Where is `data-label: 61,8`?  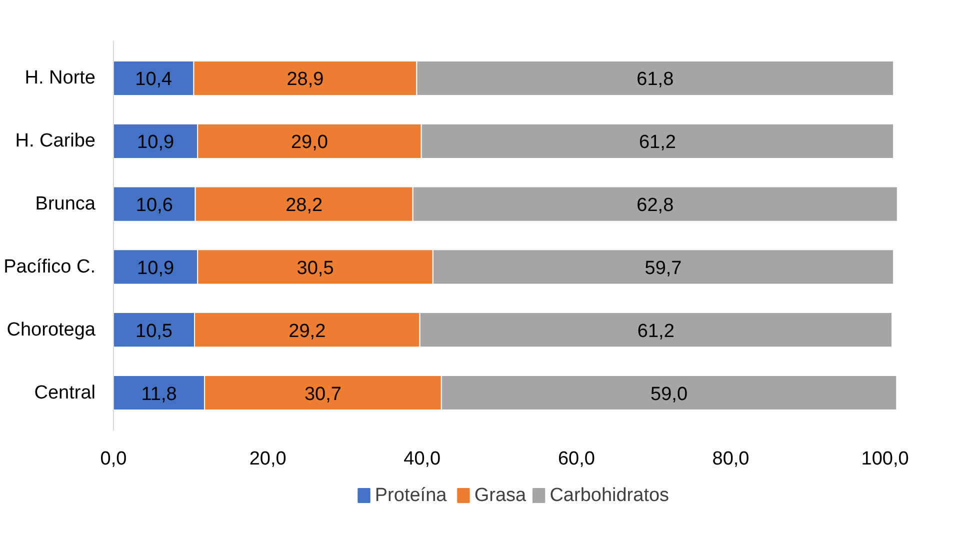 data-label: 61,8 is located at coordinates (655, 79).